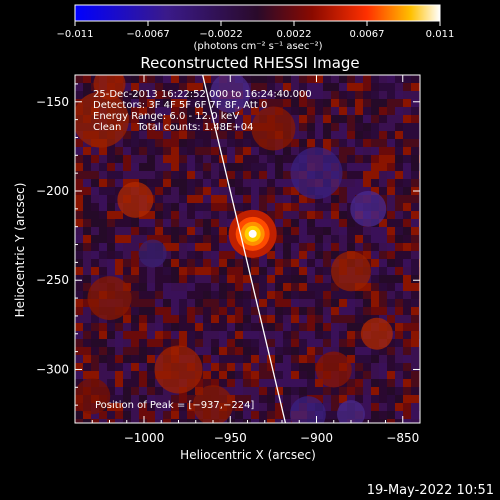 The height and width of the screenshot is (500, 500). What do you see at coordinates (248, 455) in the screenshot?
I see `x-axis-label: Heliocentric X (arcsec)` at bounding box center [248, 455].